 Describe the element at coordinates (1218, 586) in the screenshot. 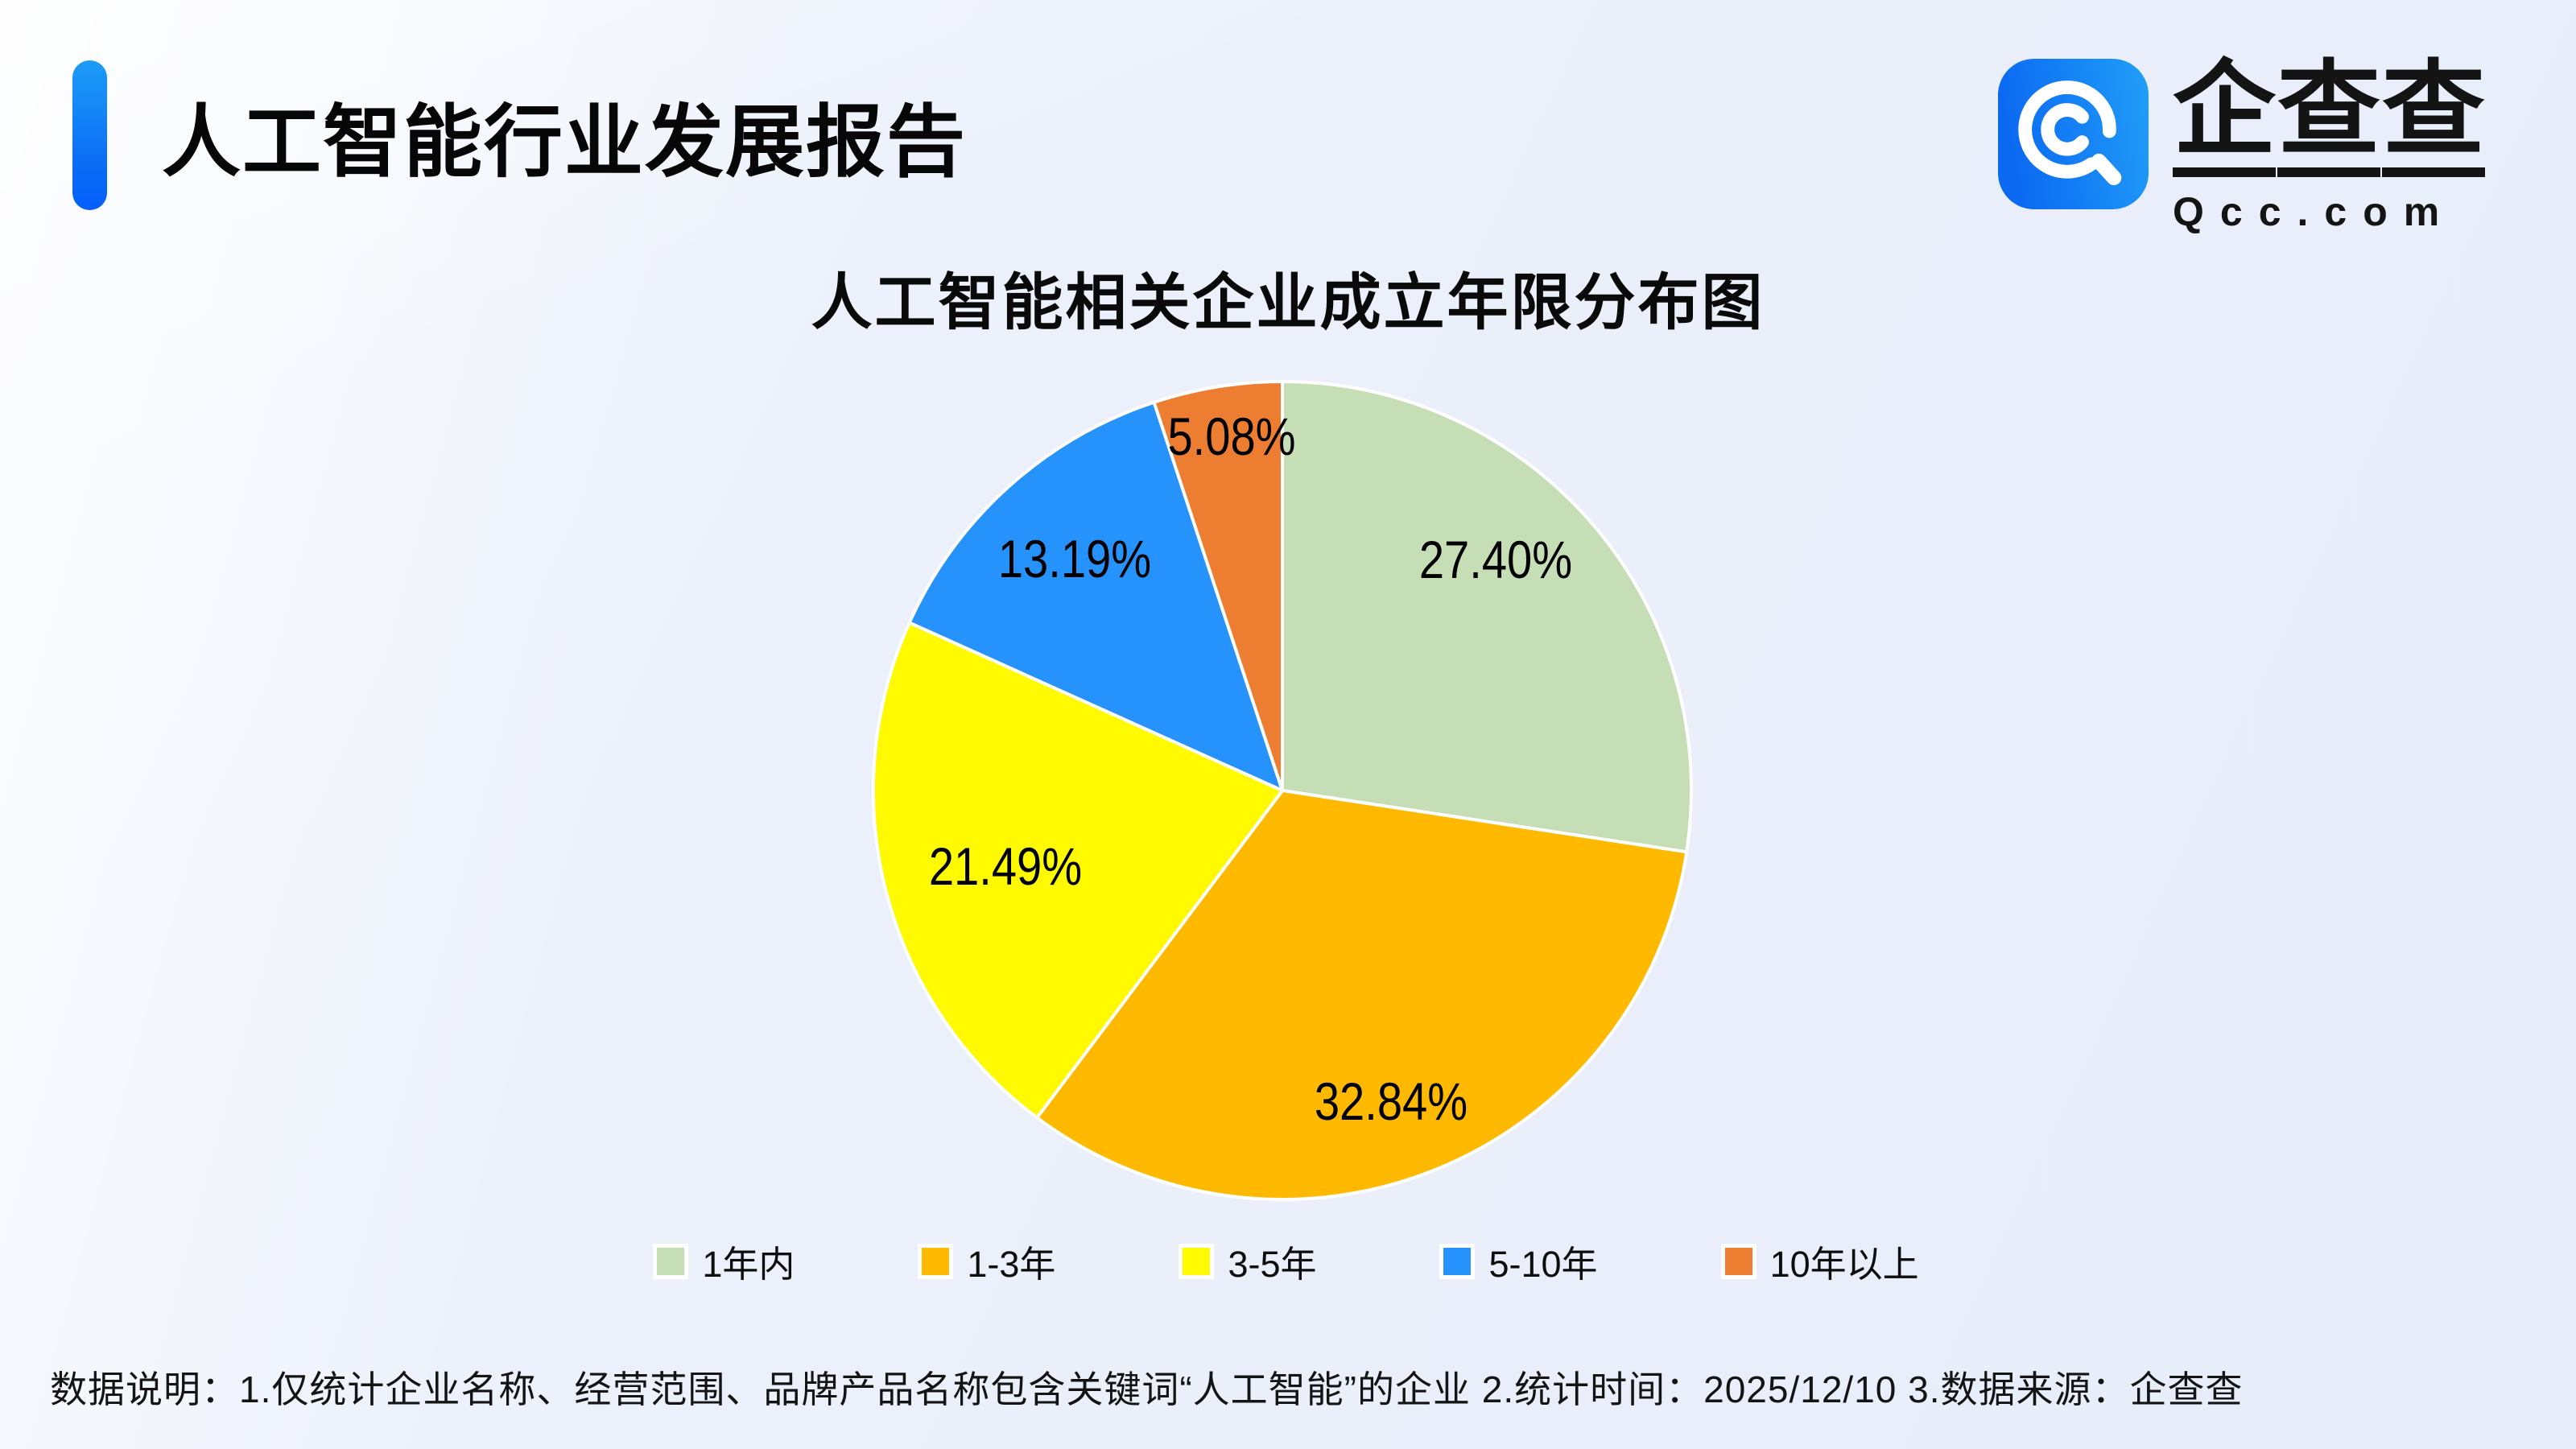

I see `pie-slice-10年以上` at that location.